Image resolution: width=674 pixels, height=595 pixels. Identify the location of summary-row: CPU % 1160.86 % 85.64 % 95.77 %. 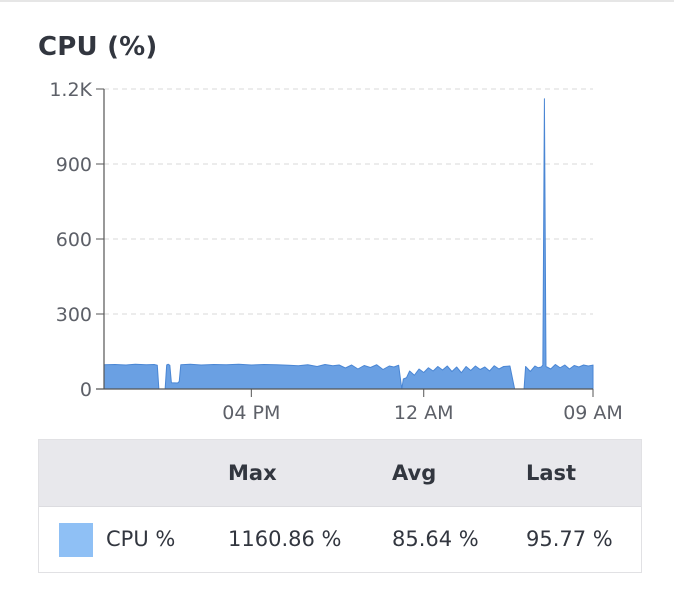
(340, 539).